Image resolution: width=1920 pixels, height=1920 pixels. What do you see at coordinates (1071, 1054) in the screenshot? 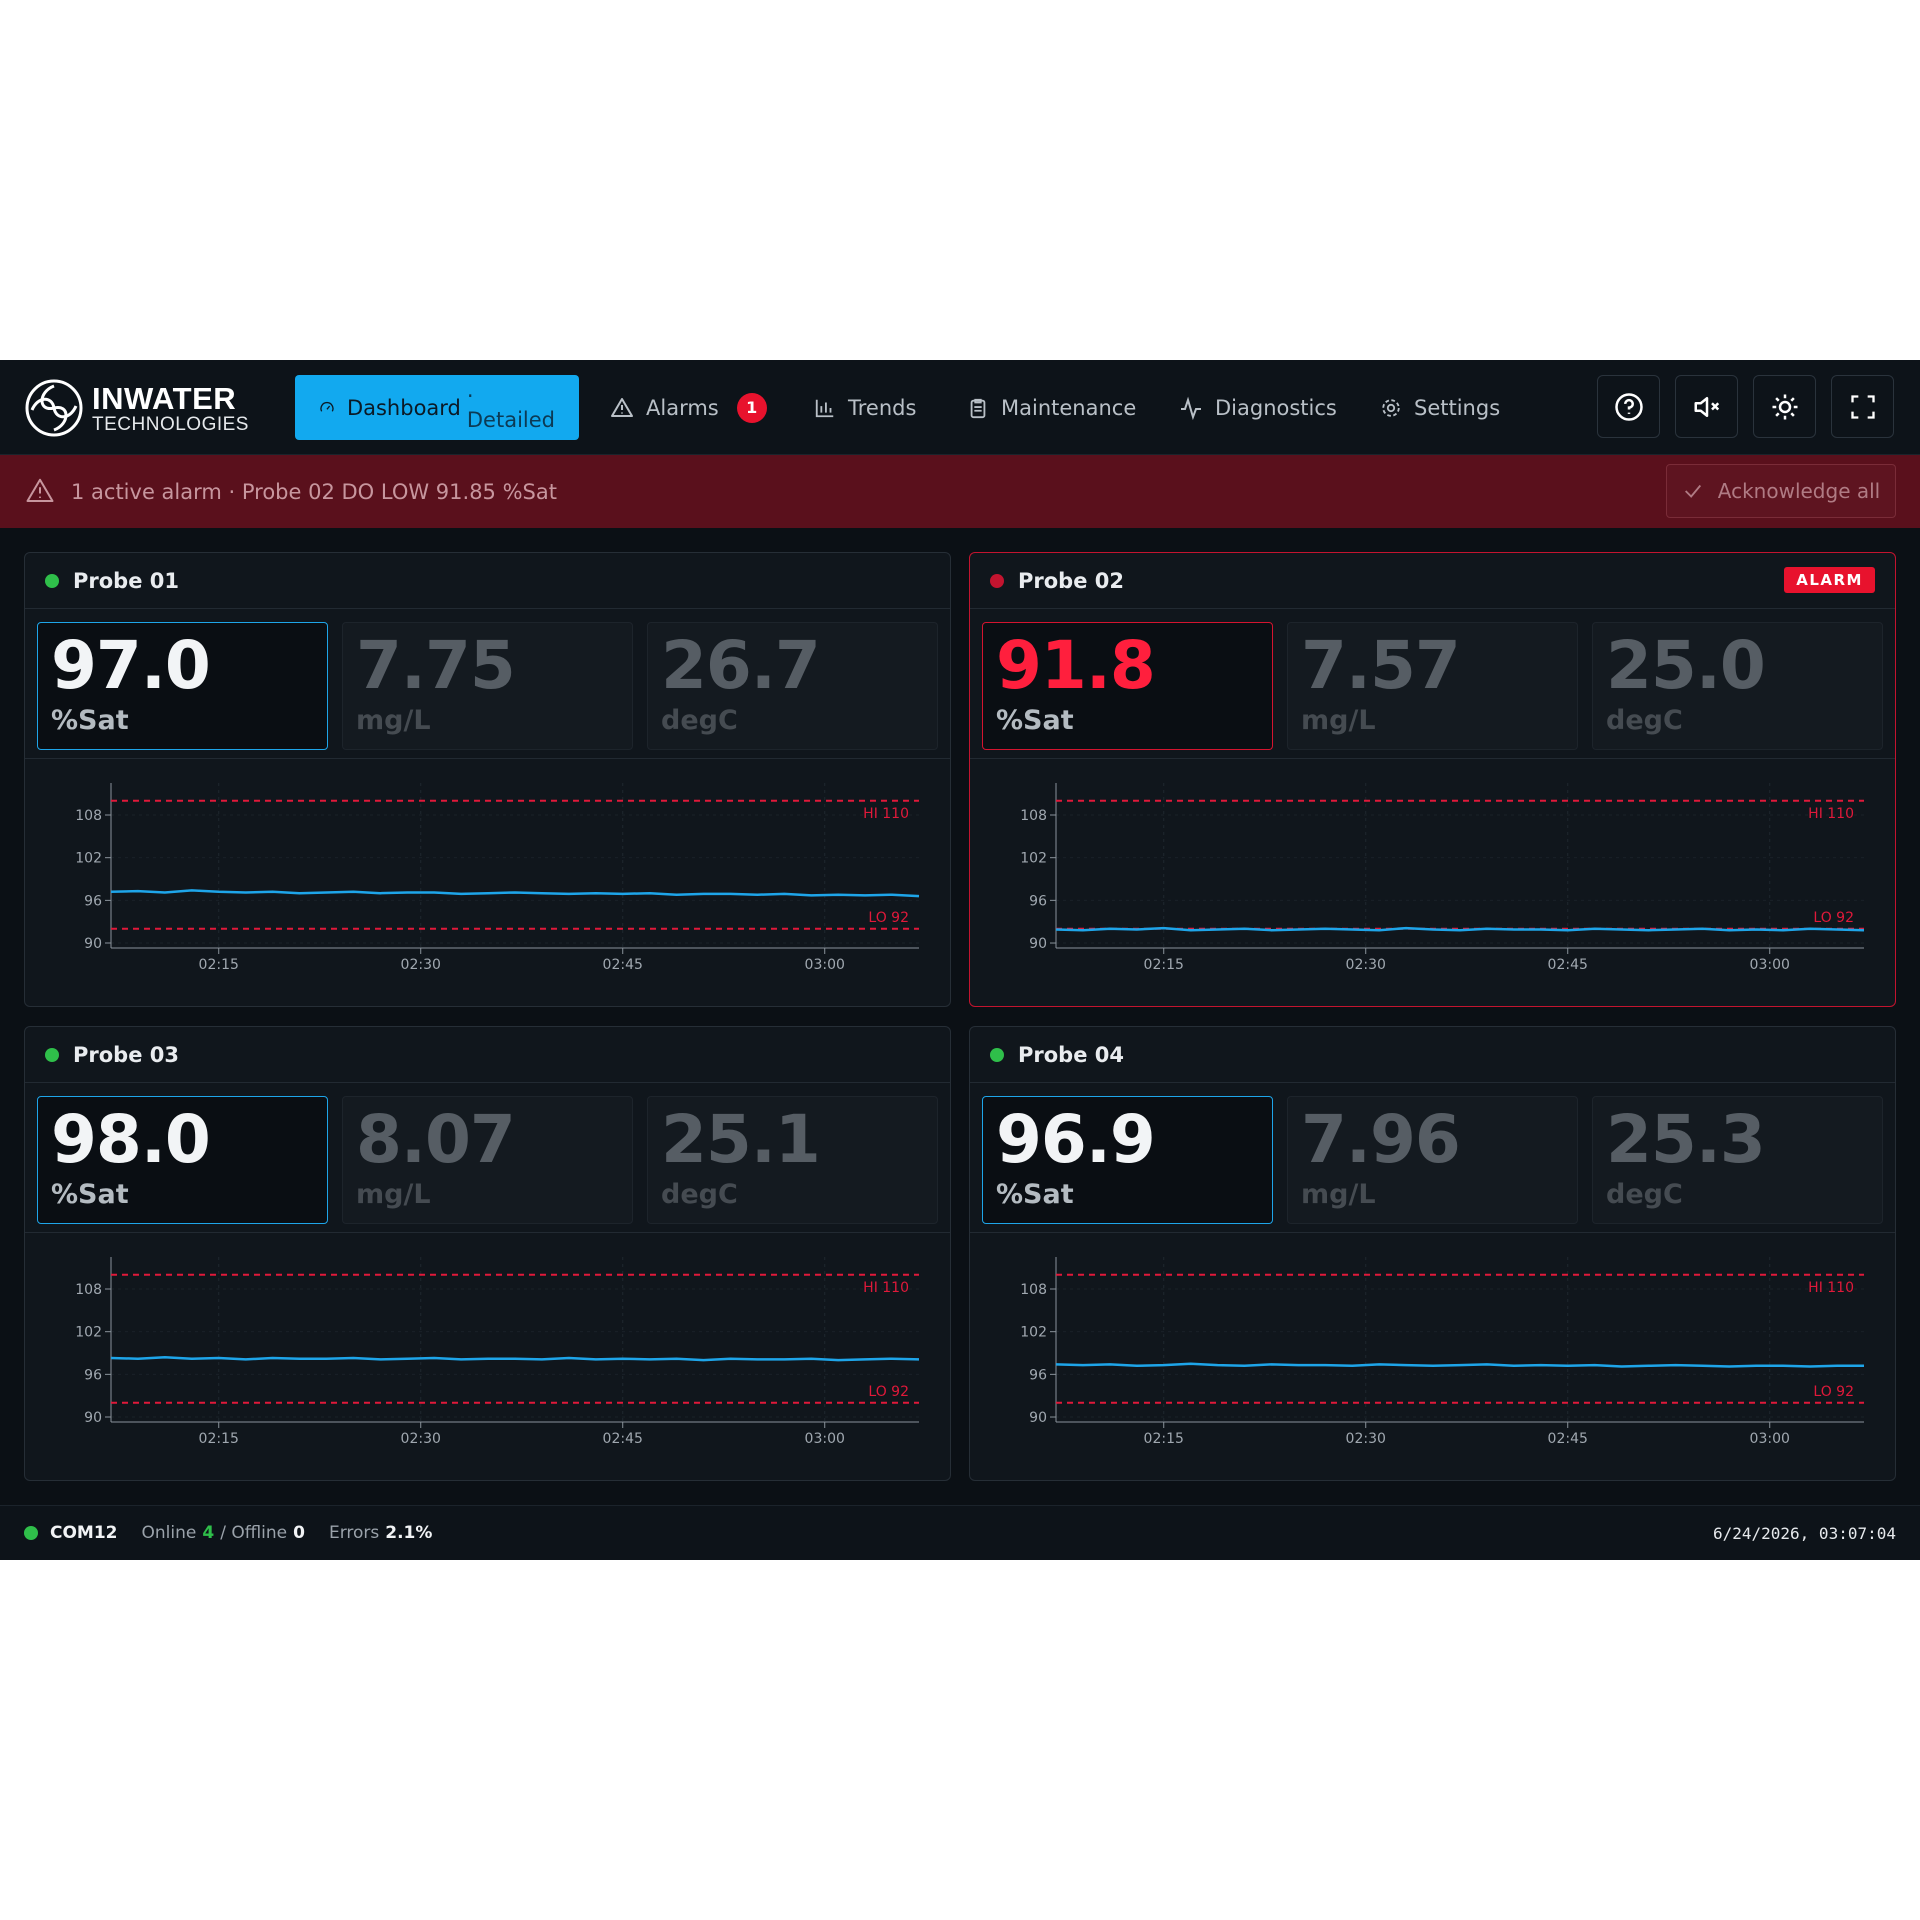
I see `probe-name: Probe 04` at bounding box center [1071, 1054].